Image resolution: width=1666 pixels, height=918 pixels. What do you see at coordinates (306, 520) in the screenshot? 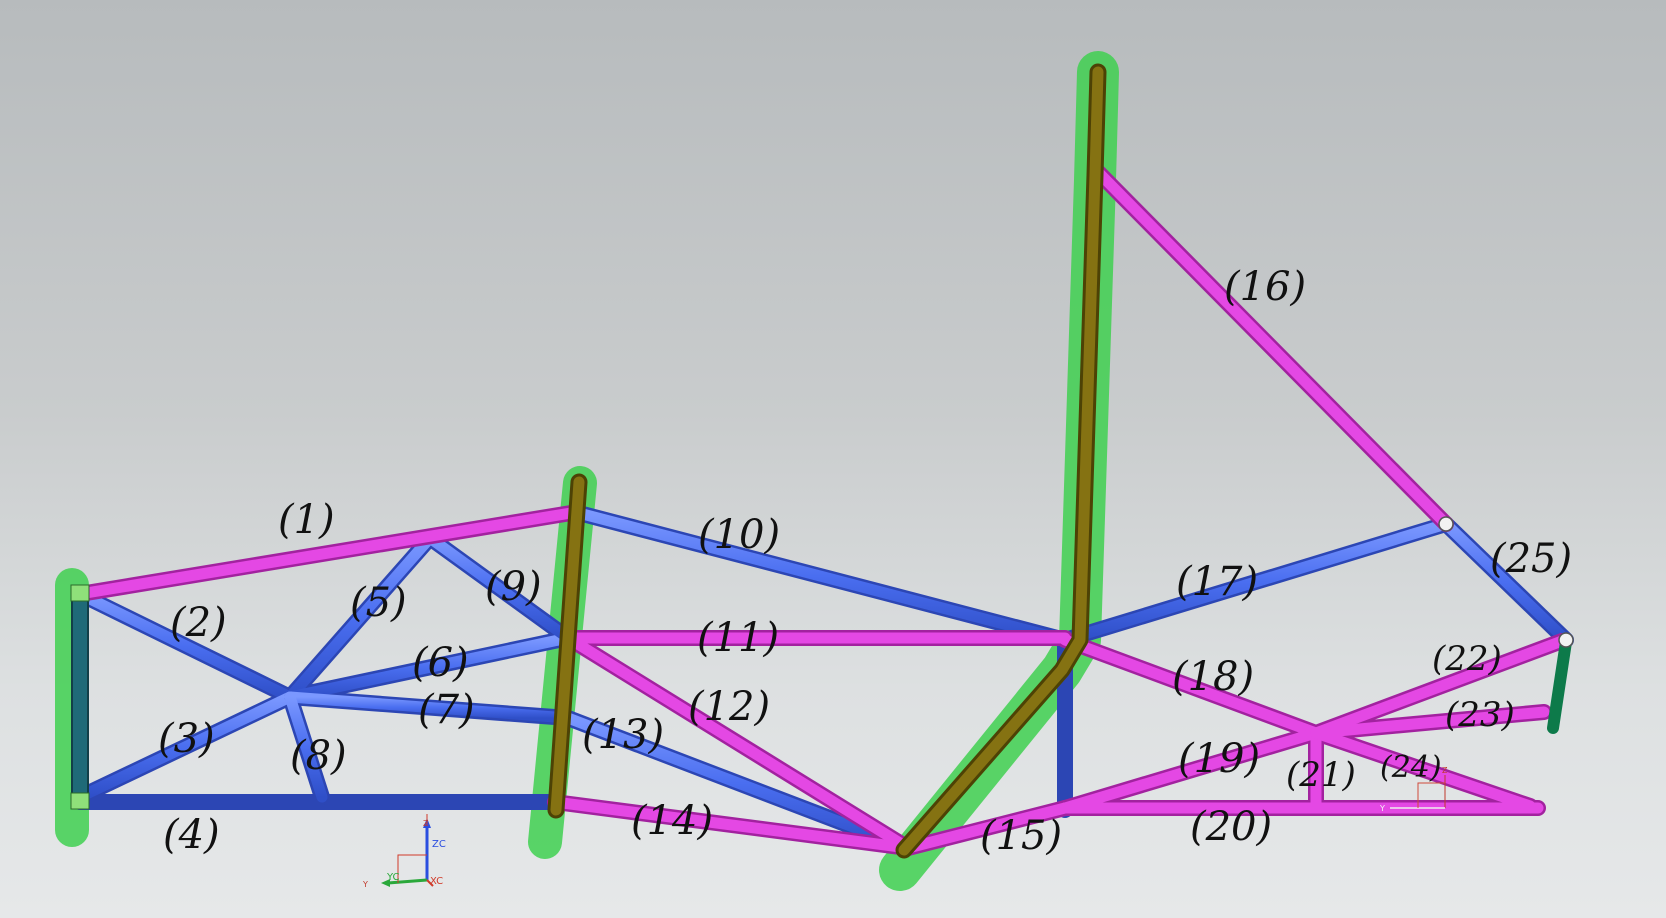
I see `label-member-1: (1)` at bounding box center [306, 520].